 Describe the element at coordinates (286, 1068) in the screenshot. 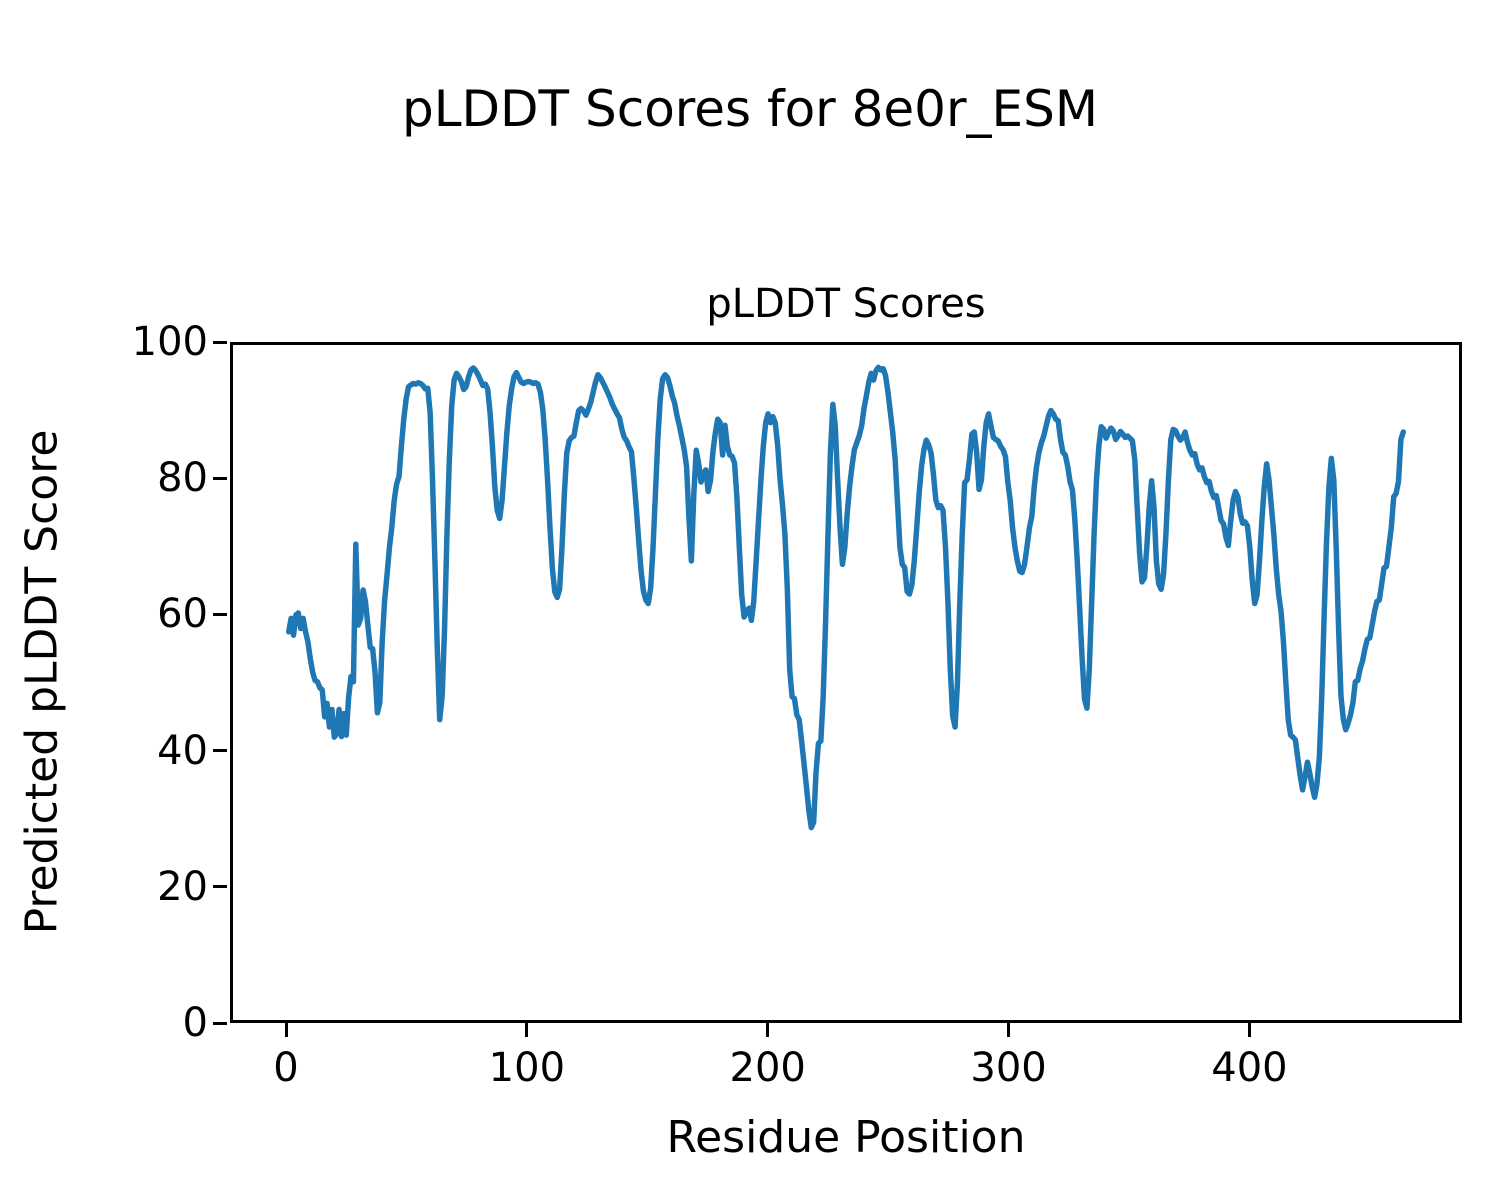

I see `x-tick-label: 0` at that location.